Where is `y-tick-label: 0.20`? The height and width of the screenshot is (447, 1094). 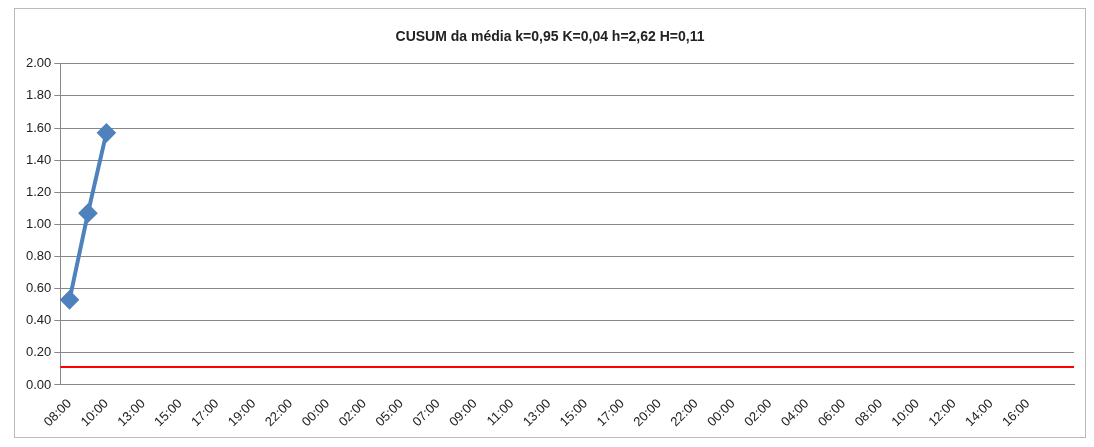
y-tick-label: 0.20 is located at coordinates (38, 352).